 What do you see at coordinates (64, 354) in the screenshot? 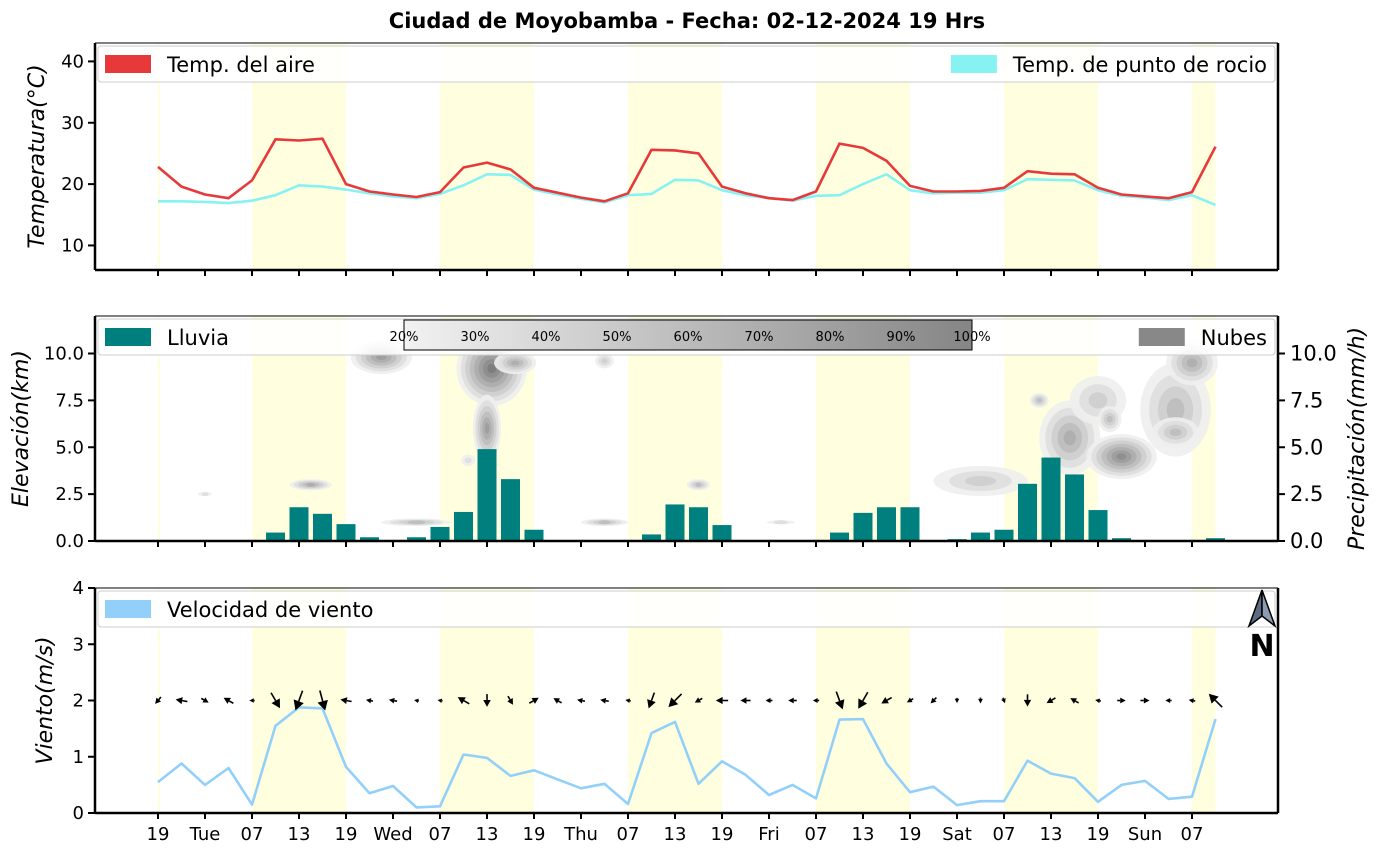
I see `y-tick-label: 10.0` at bounding box center [64, 354].